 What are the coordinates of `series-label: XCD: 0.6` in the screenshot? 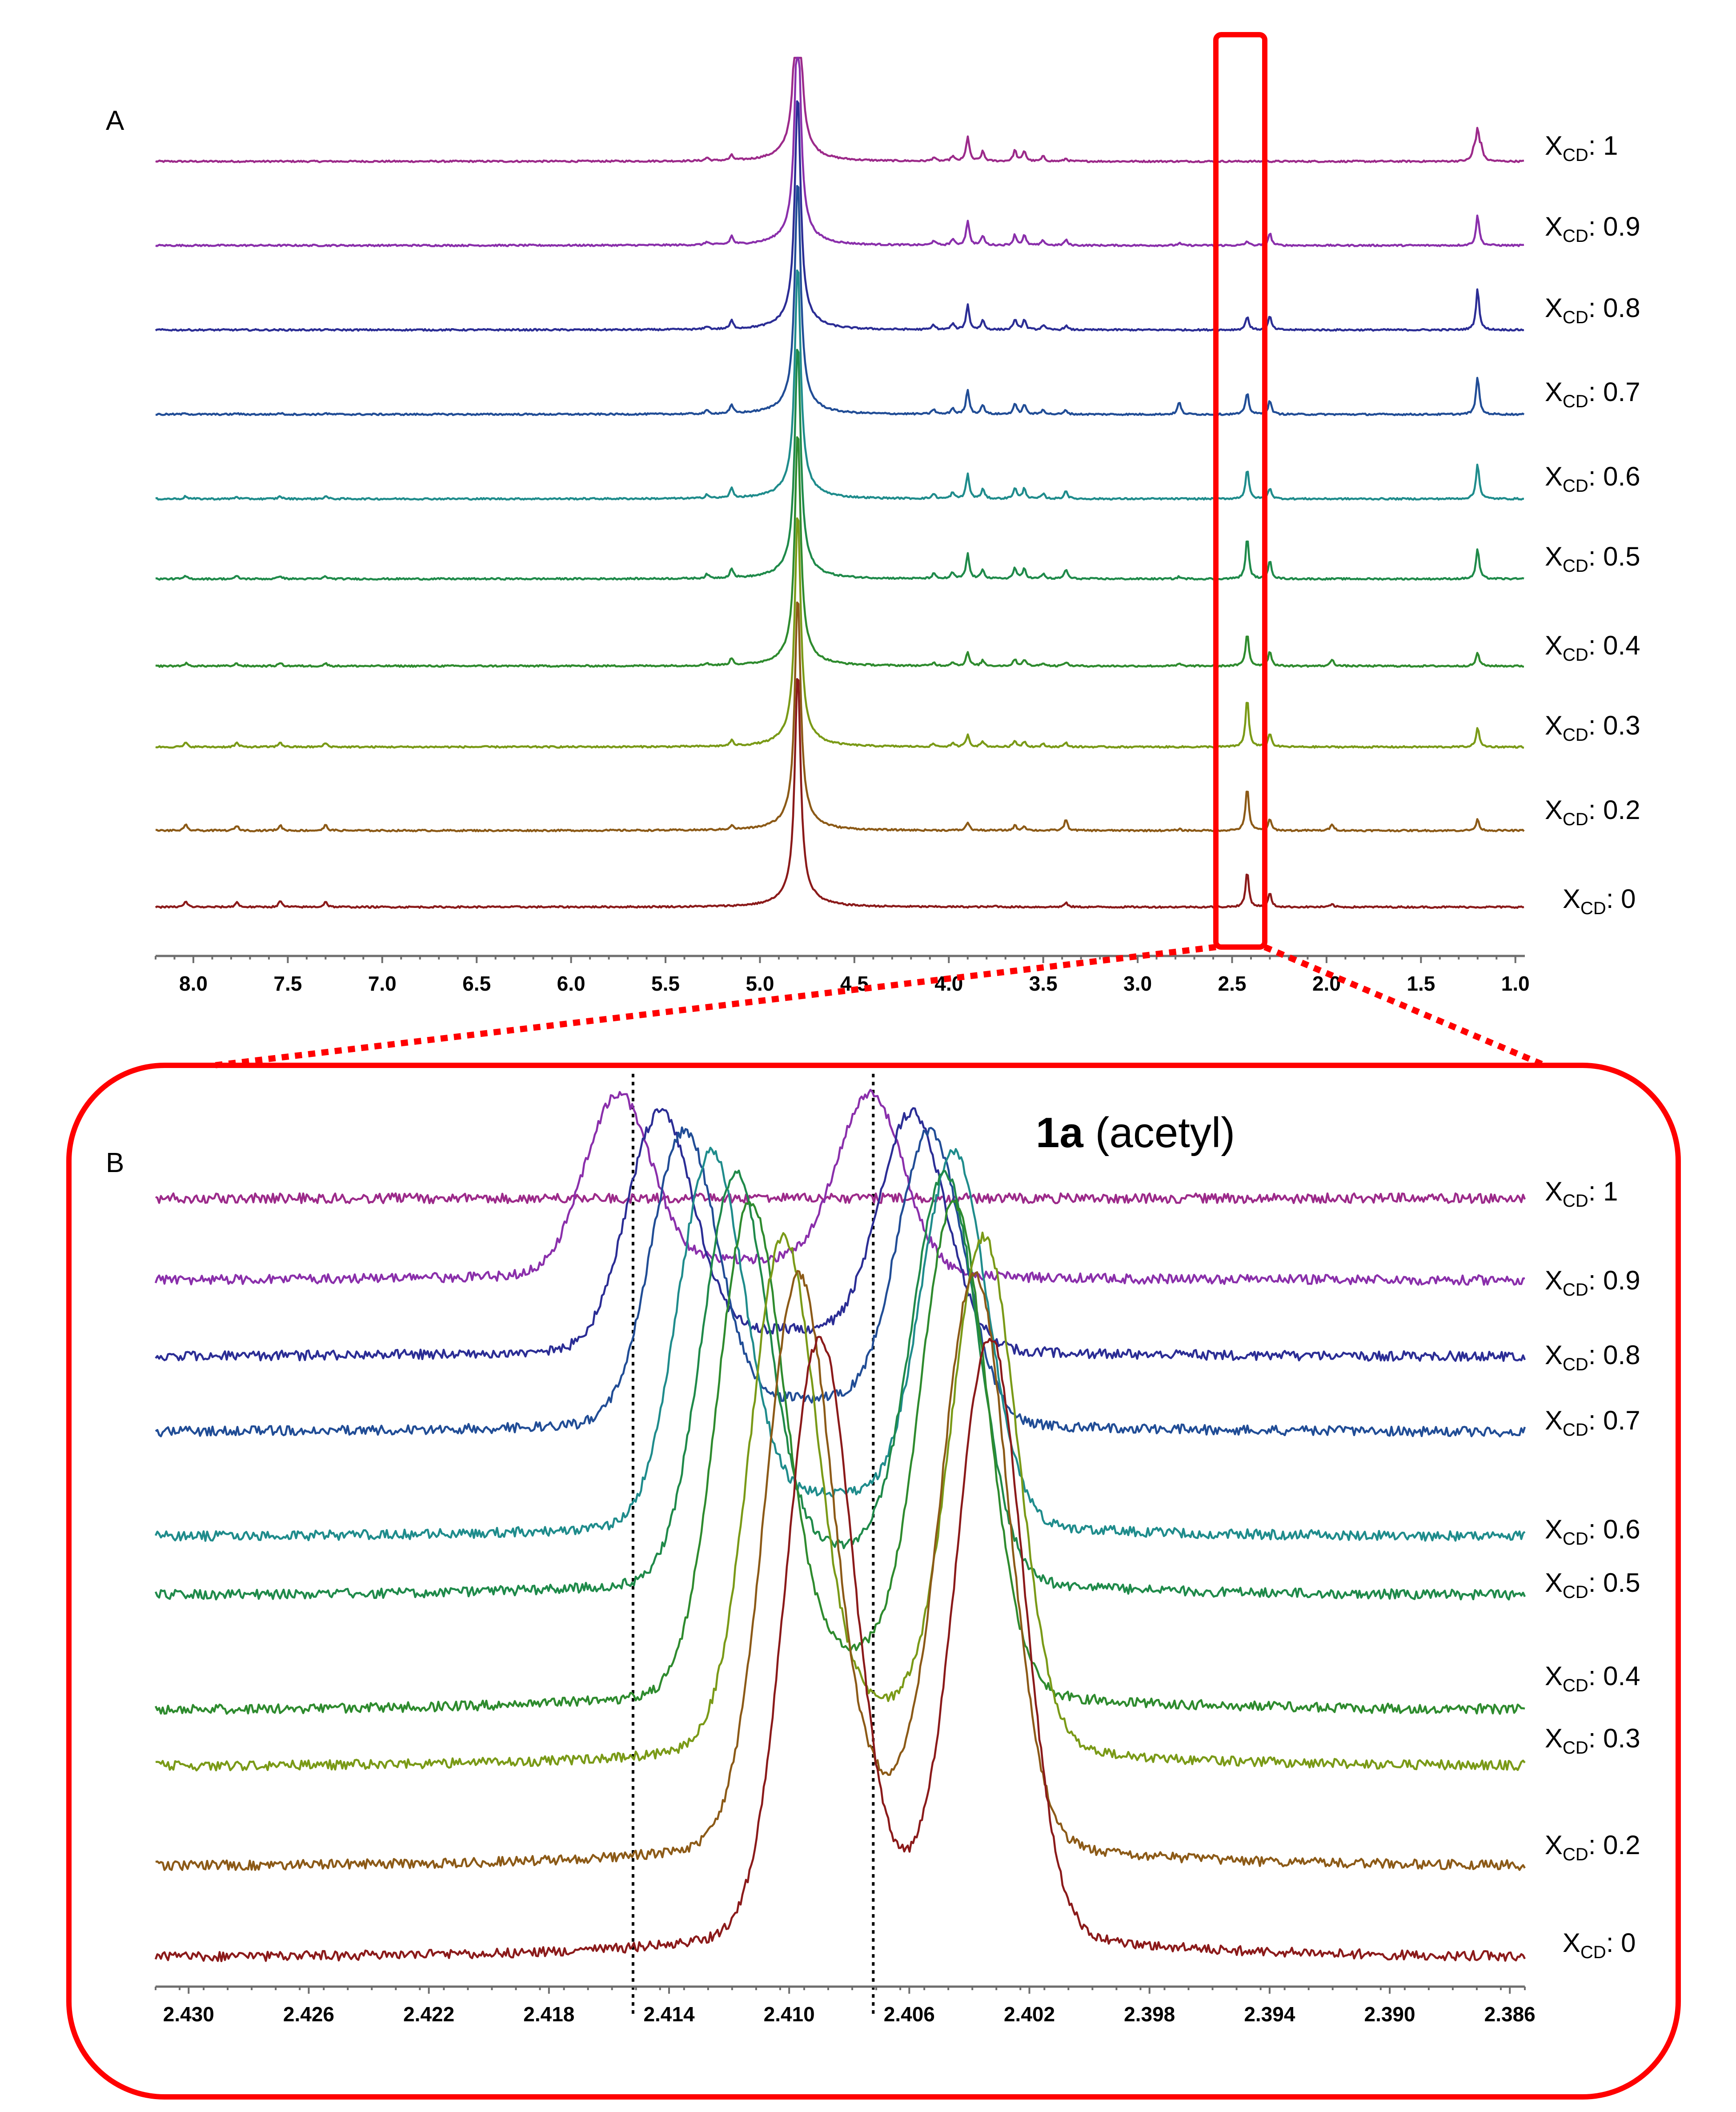 It's located at (1592, 479).